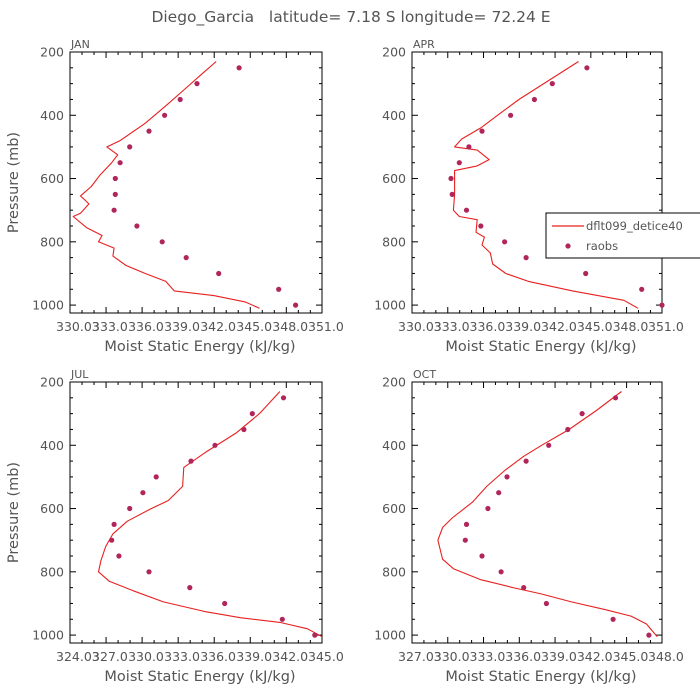 This screenshot has width=700, height=700. Describe the element at coordinates (424, 374) in the screenshot. I see `panel-label: OCT` at that location.